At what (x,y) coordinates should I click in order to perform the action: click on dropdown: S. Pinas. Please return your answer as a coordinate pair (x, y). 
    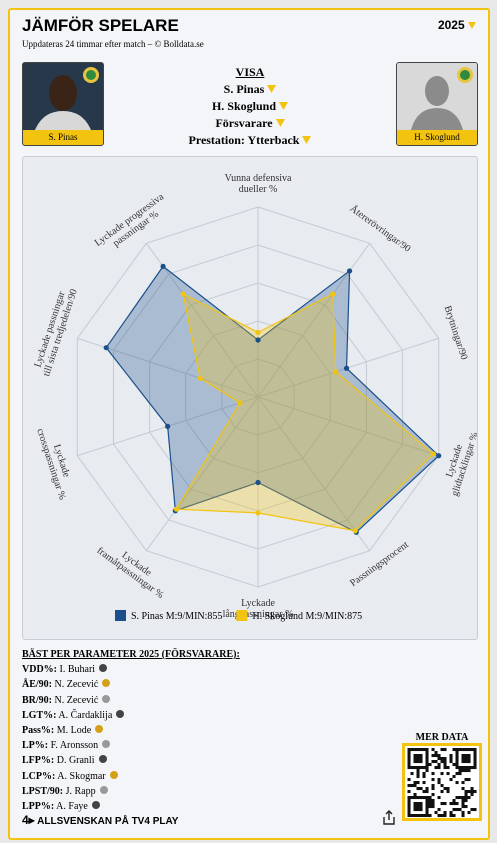
    Looking at the image, I should click on (250, 89).